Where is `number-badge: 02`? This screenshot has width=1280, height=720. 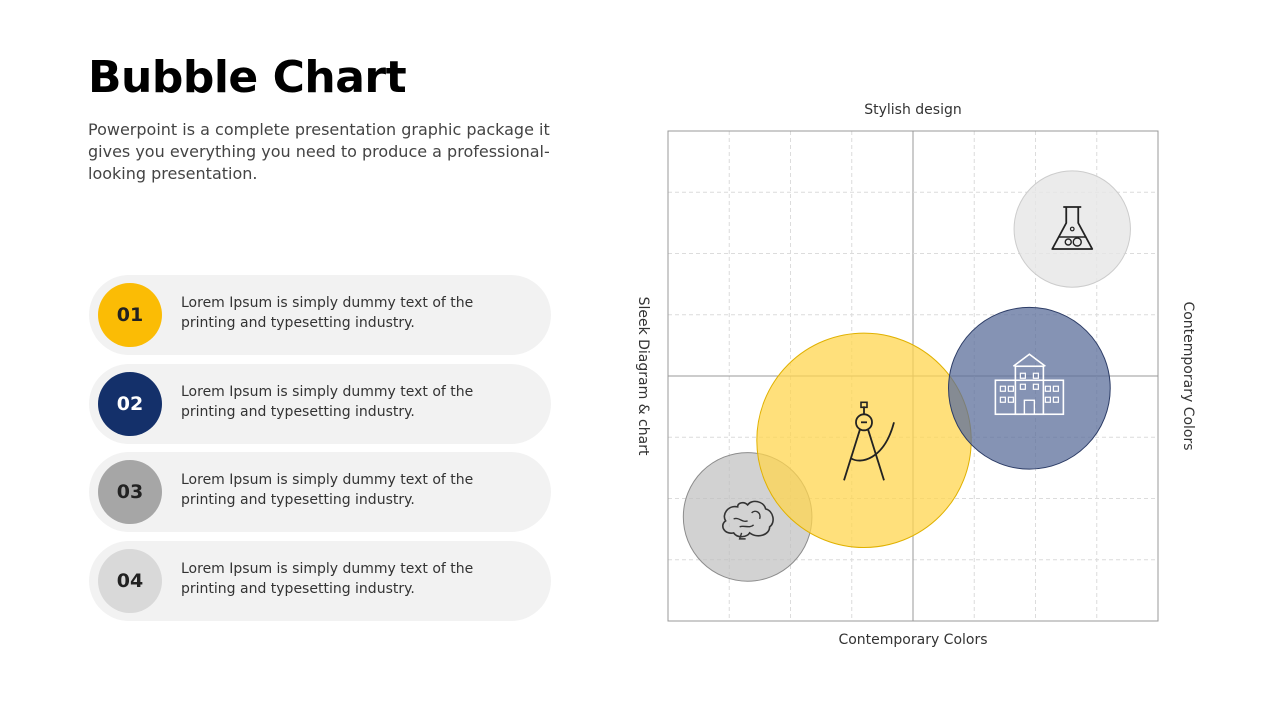 number-badge: 02 is located at coordinates (130, 403).